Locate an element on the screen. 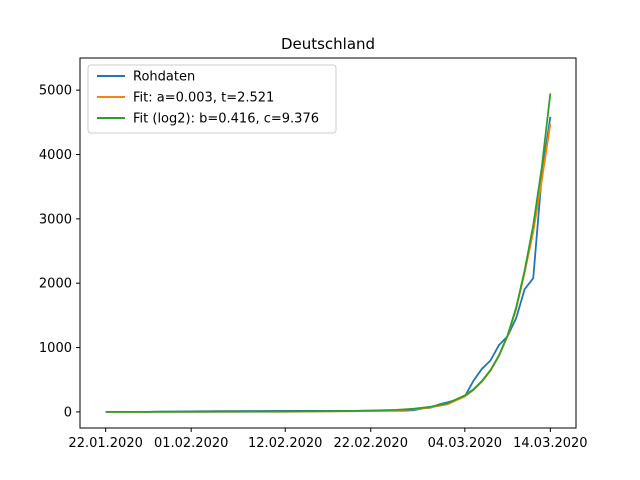  legend-label-rohdaten: Rohdaten is located at coordinates (164, 77).